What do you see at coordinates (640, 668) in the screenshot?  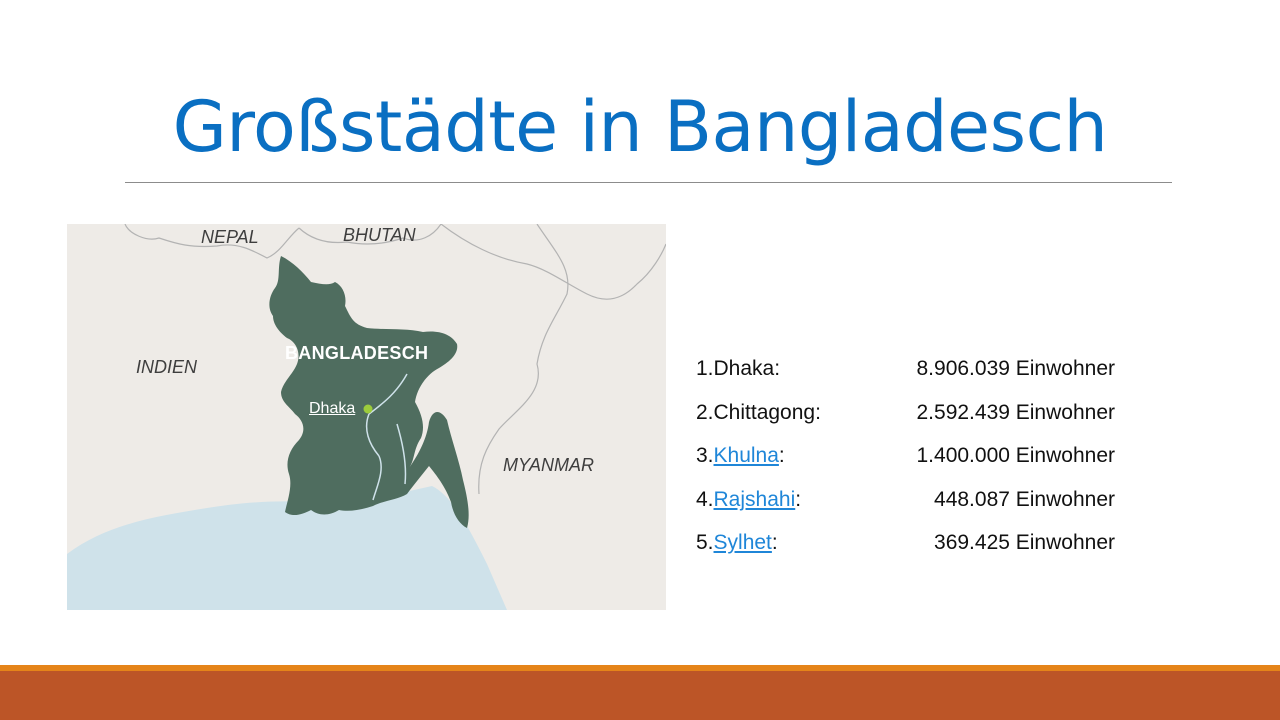 I see `footer-accent-bar` at bounding box center [640, 668].